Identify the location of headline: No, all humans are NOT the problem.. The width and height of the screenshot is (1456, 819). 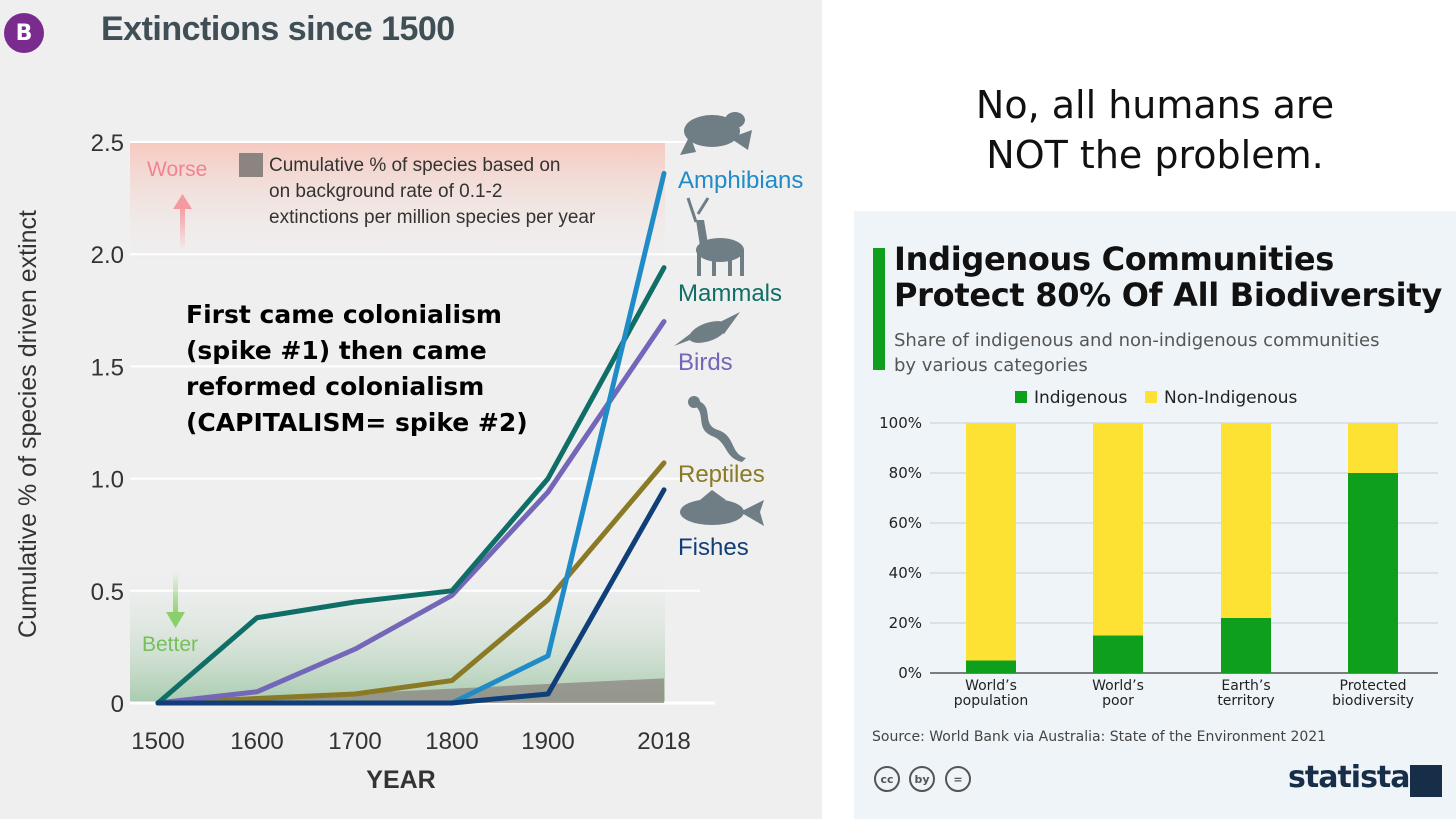
(1155, 130).